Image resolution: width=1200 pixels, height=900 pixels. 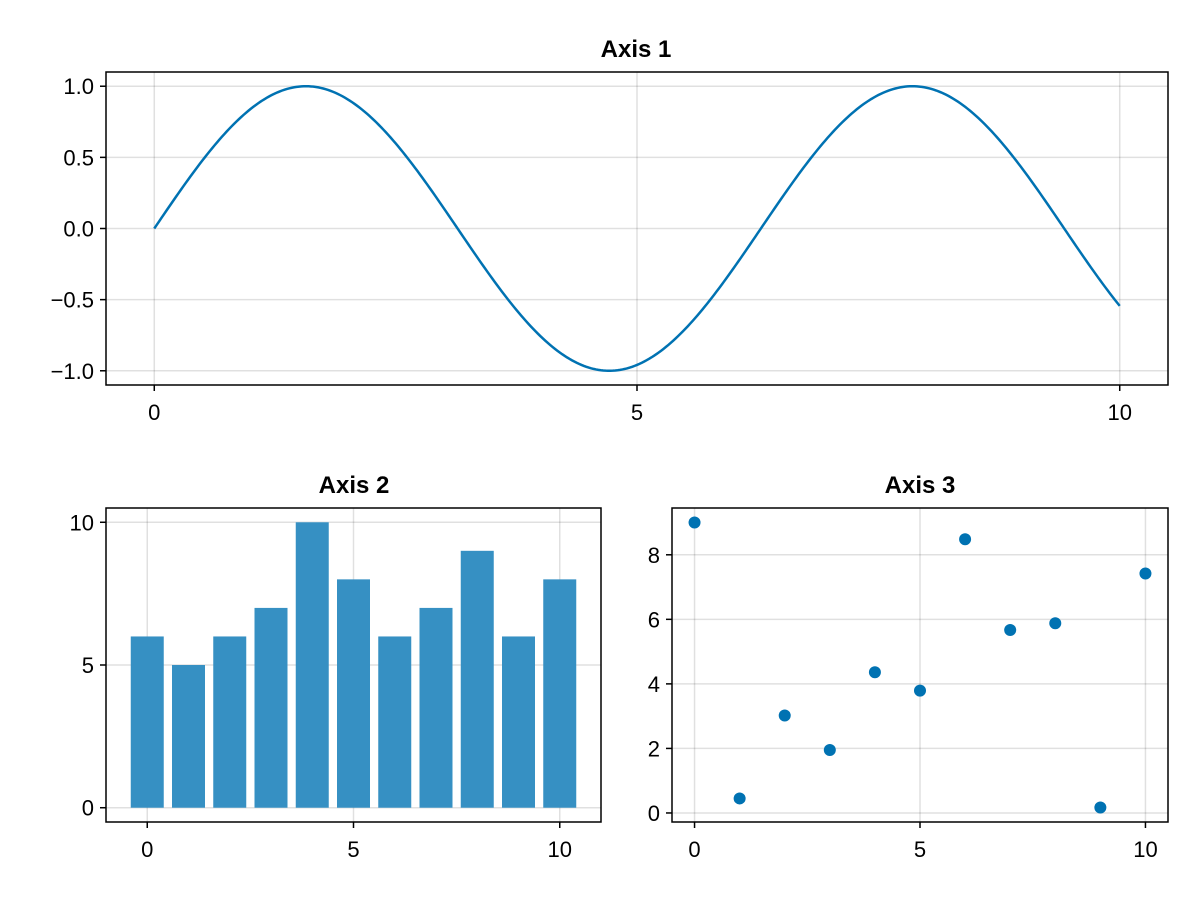 I want to click on axis1-title: Axis 1, so click(x=636, y=49).